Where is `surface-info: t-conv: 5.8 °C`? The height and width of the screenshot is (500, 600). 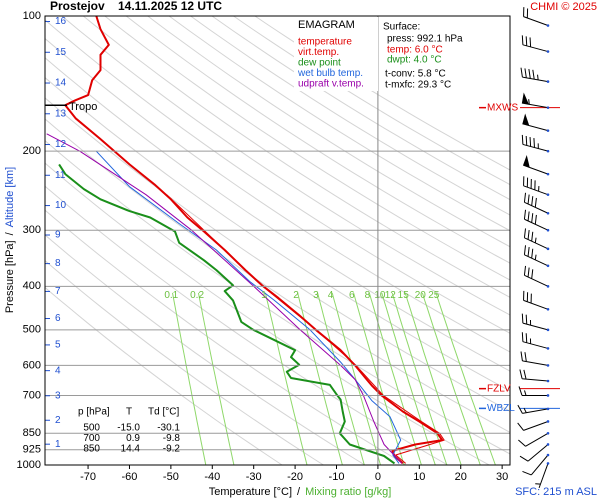
surface-info: t-conv: 5.8 °C is located at coordinates (415, 74).